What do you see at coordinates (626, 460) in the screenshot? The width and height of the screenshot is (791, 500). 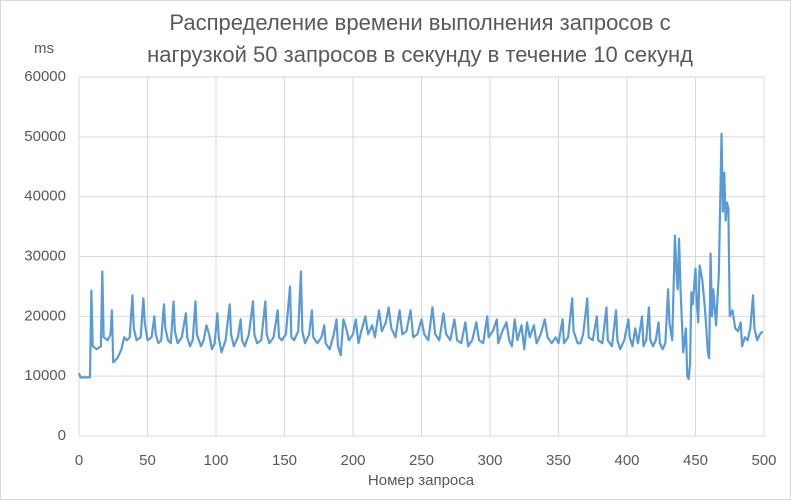 I see `x-tick-label: 400` at bounding box center [626, 460].